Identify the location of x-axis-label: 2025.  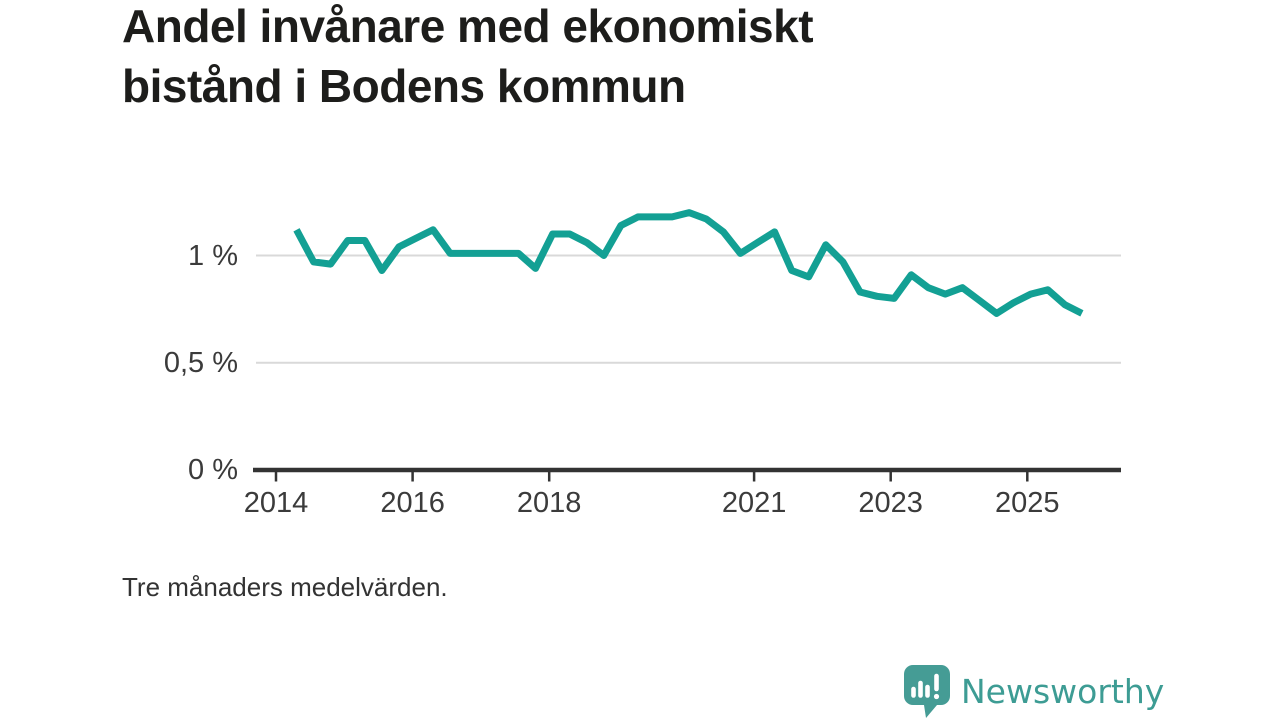
(1027, 503).